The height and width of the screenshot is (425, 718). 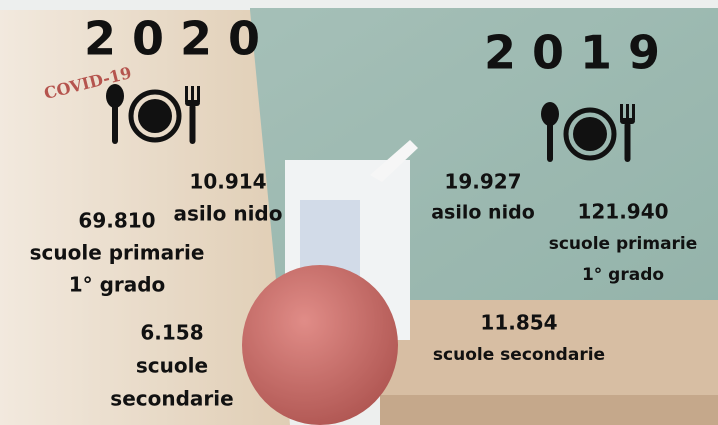 I want to click on item-label: scuole, so click(x=172, y=366).